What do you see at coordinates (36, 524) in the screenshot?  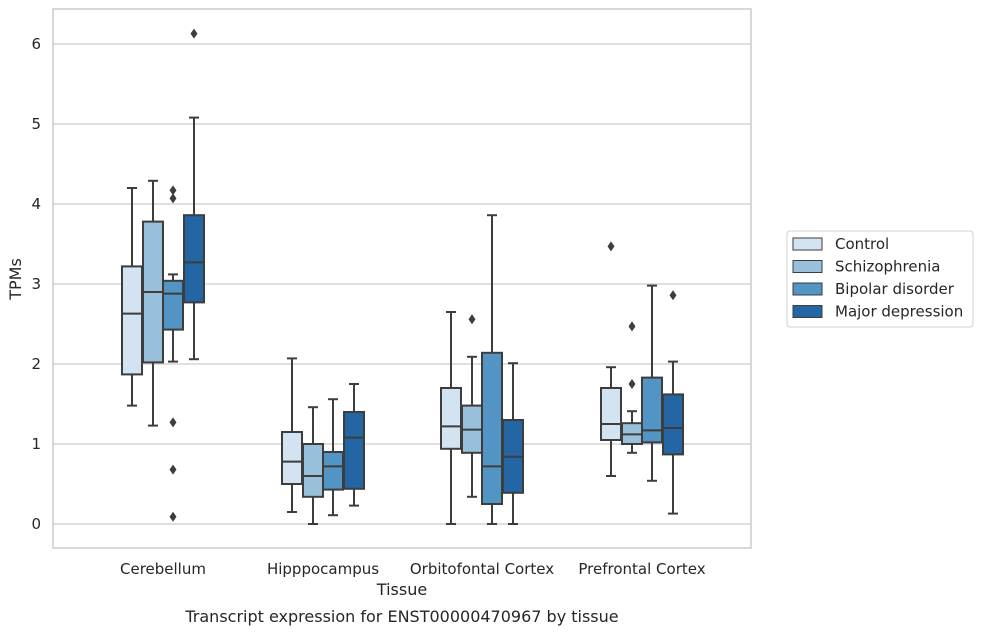 I see `y-tick-label: 0` at bounding box center [36, 524].